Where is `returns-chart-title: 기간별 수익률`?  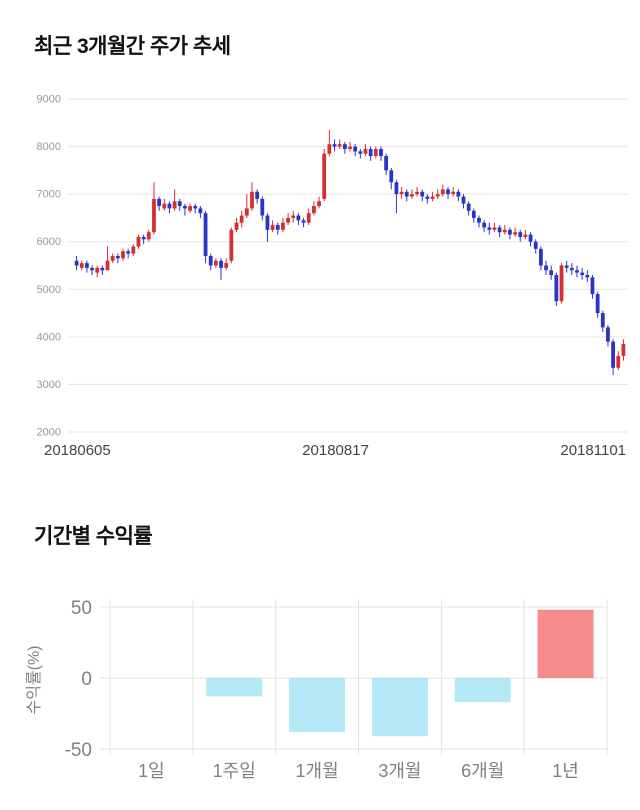
returns-chart-title: 기간별 수익률 is located at coordinates (93, 536).